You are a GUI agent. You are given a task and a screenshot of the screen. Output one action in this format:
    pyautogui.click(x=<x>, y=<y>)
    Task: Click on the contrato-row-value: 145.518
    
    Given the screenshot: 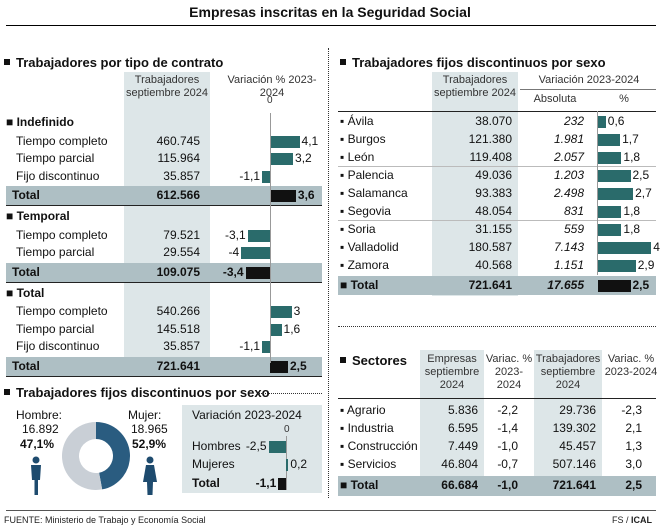 What is the action you would take?
    pyautogui.click(x=178, y=328)
    